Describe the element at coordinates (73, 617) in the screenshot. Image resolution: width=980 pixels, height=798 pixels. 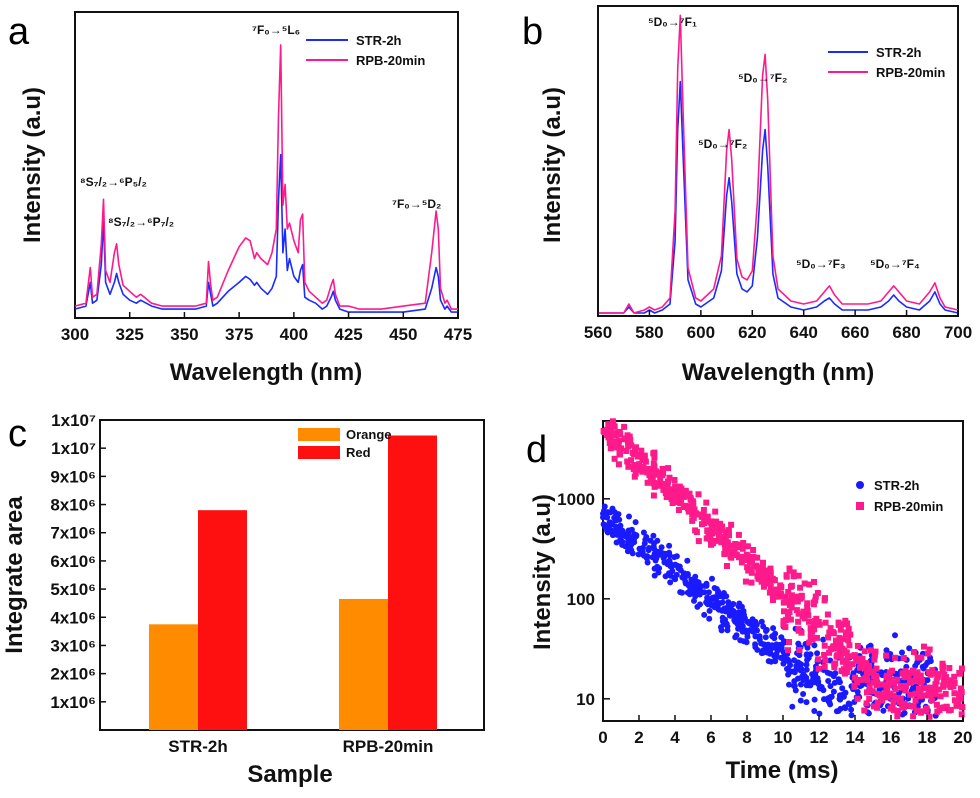
I see `panel-c-ytick-label: 4x10⁶` at that location.